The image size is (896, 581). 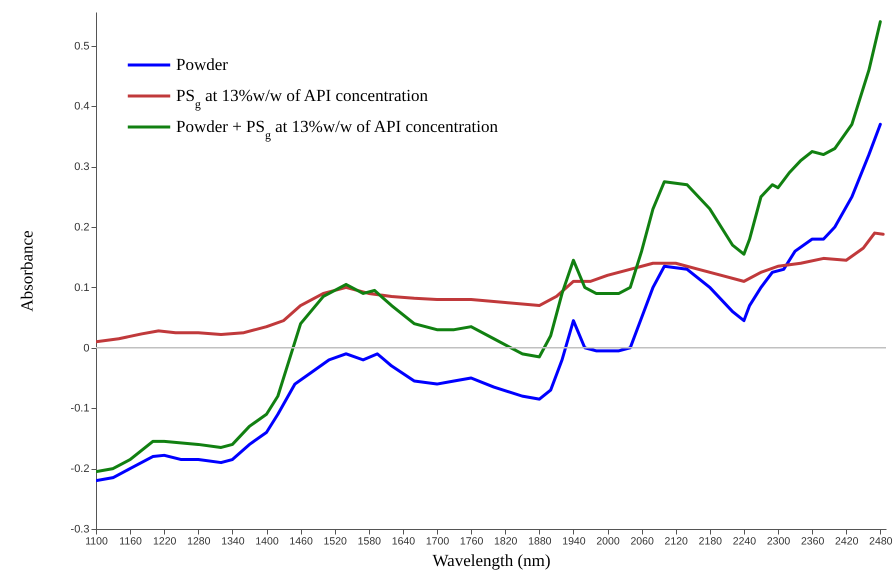 What do you see at coordinates (80, 469) in the screenshot?
I see `y-tick-label: -0.2` at bounding box center [80, 469].